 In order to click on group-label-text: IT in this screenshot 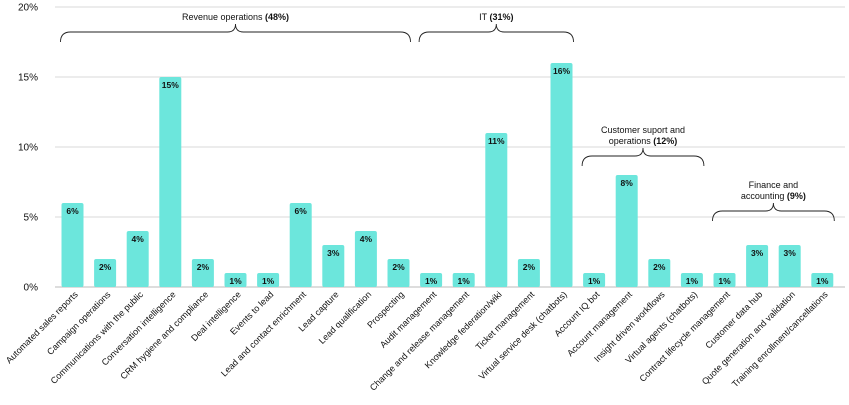, I will do `click(484, 17)`.